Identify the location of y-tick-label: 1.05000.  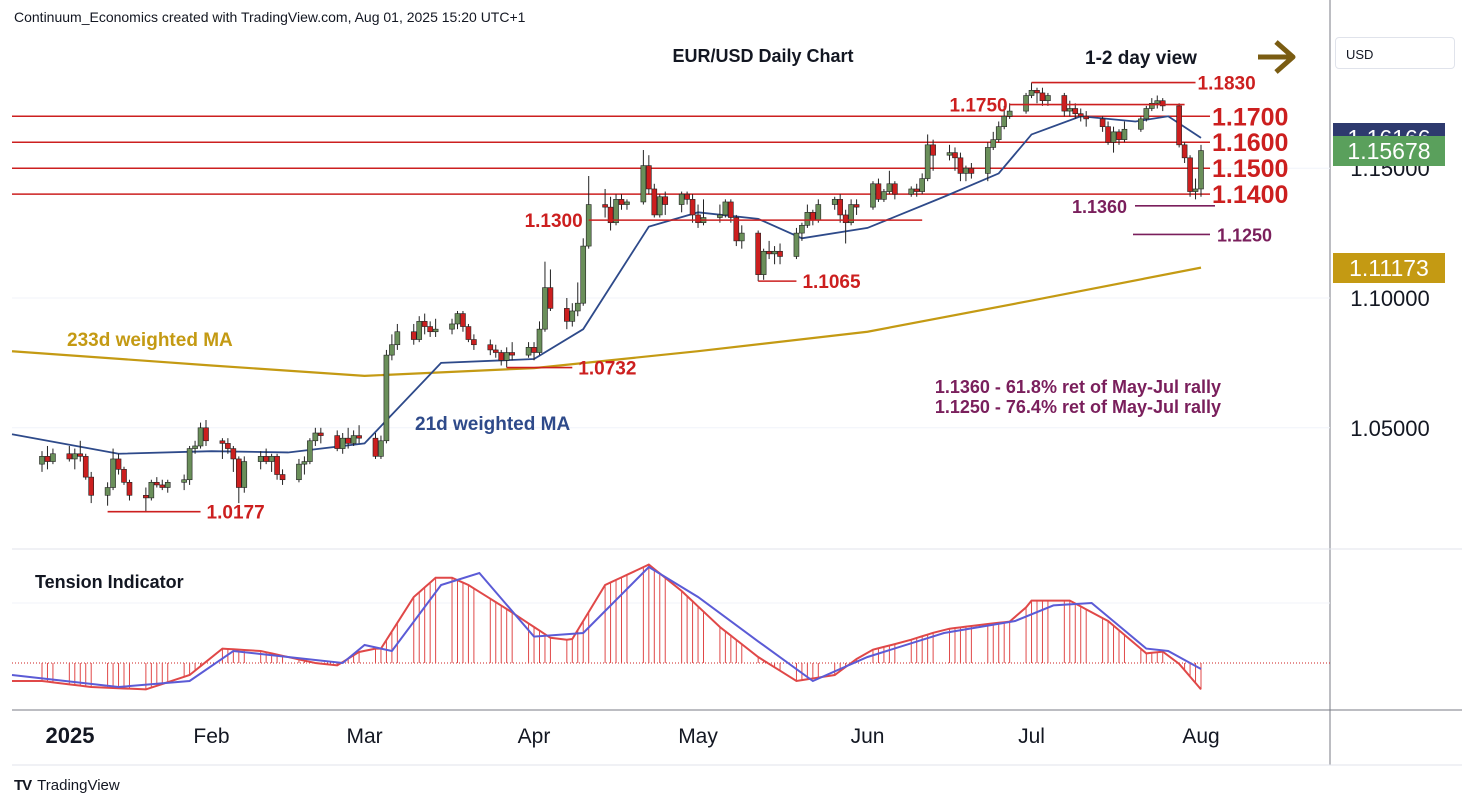
(1390, 428).